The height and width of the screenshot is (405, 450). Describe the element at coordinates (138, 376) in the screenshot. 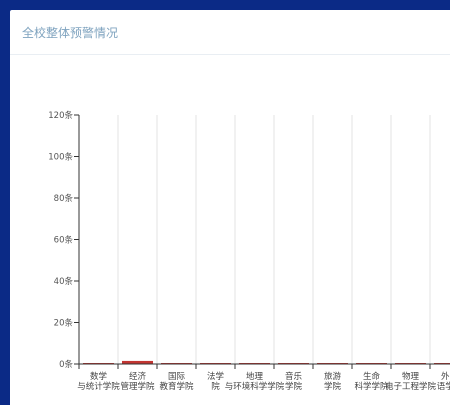

I see `category-label: 经济` at that location.